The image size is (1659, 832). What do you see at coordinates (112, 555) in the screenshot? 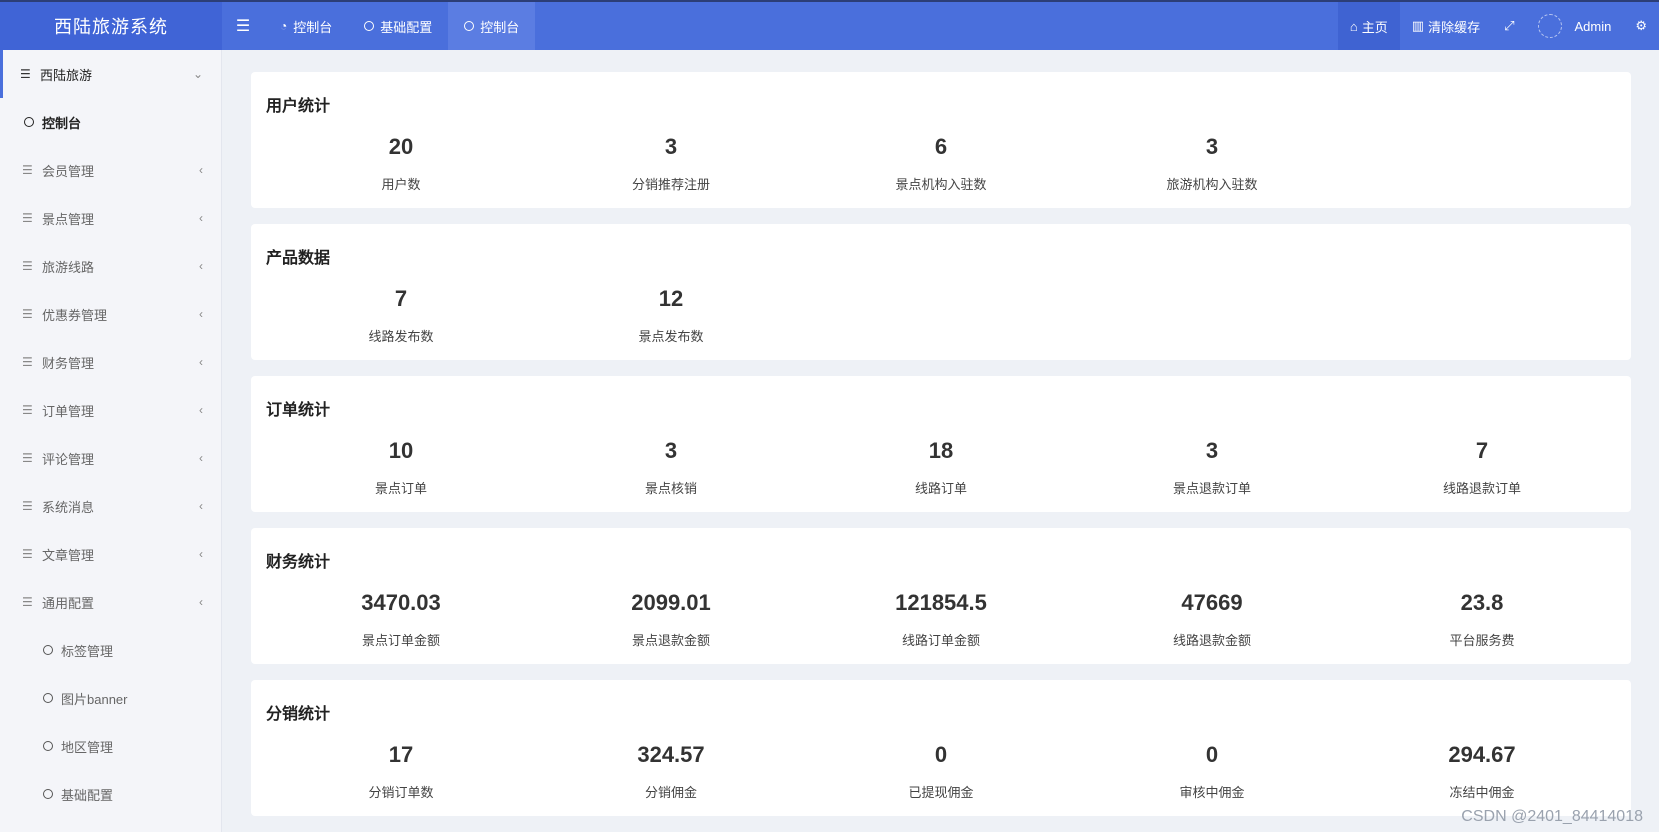
I see `sidebar-item-articles: ☰ 文章管理 ‹` at bounding box center [112, 555].